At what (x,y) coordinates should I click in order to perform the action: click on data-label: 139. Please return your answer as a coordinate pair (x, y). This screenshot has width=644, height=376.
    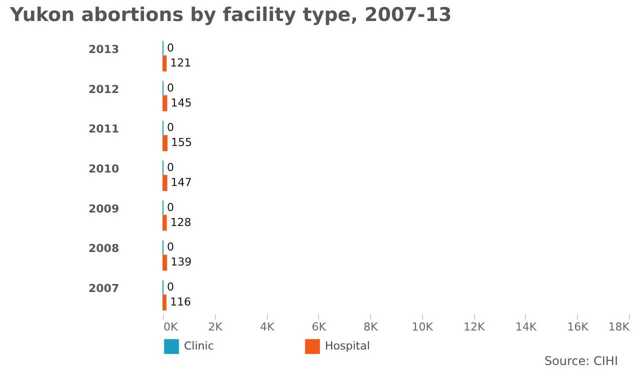
    Looking at the image, I should click on (181, 262).